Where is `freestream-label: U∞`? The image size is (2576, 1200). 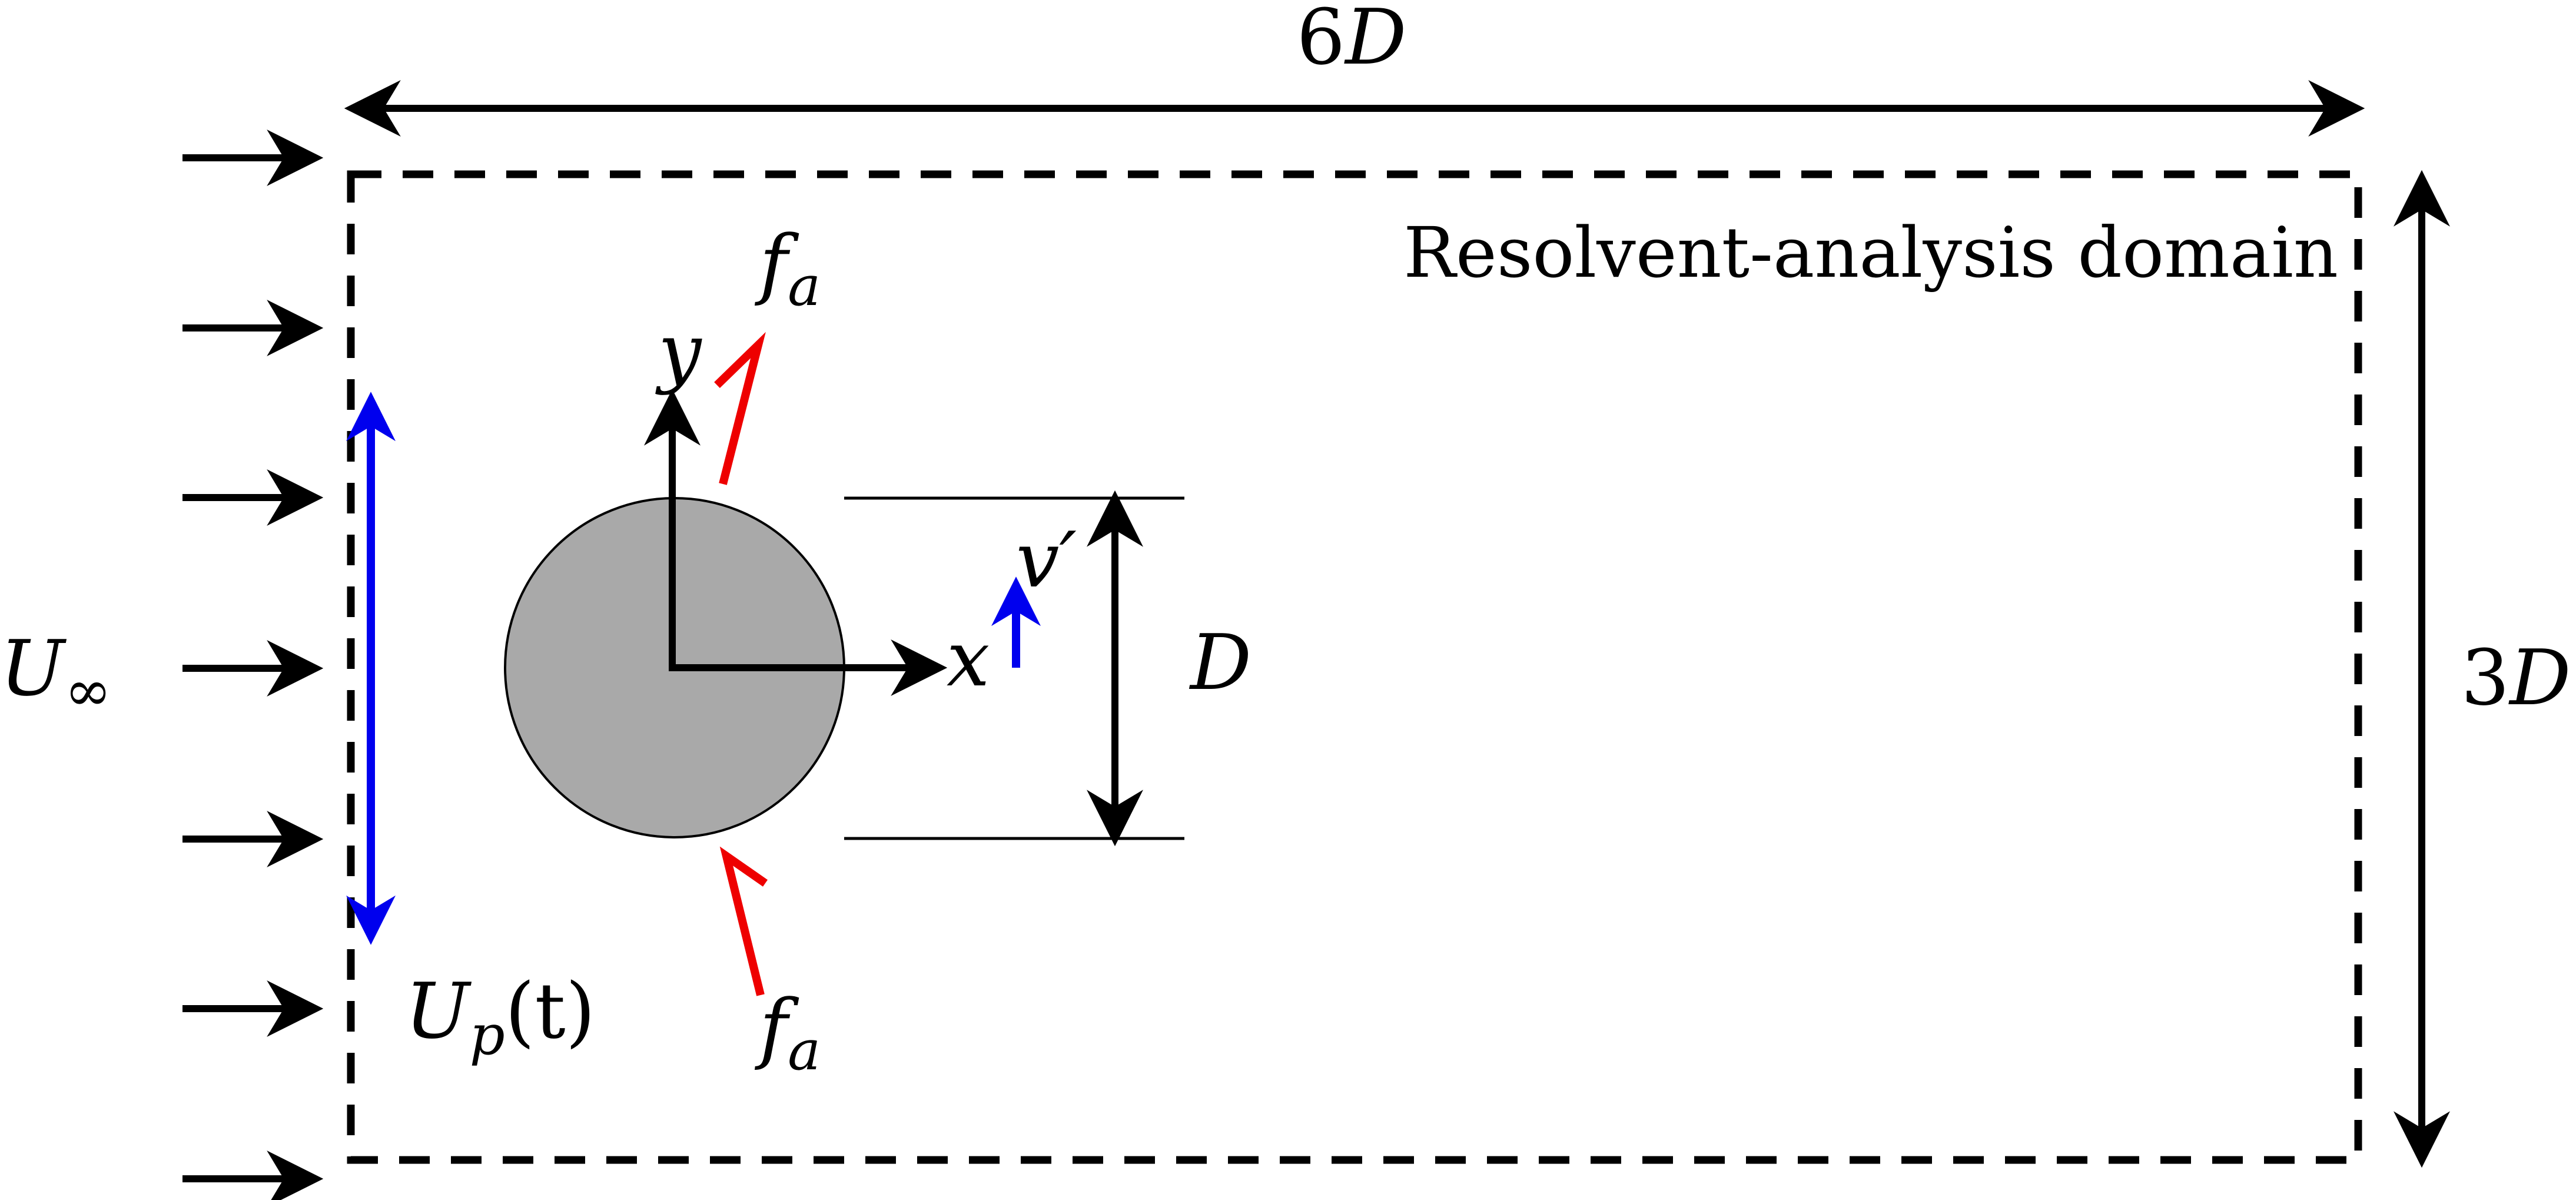
freestream-label: U∞ is located at coordinates (56, 674).